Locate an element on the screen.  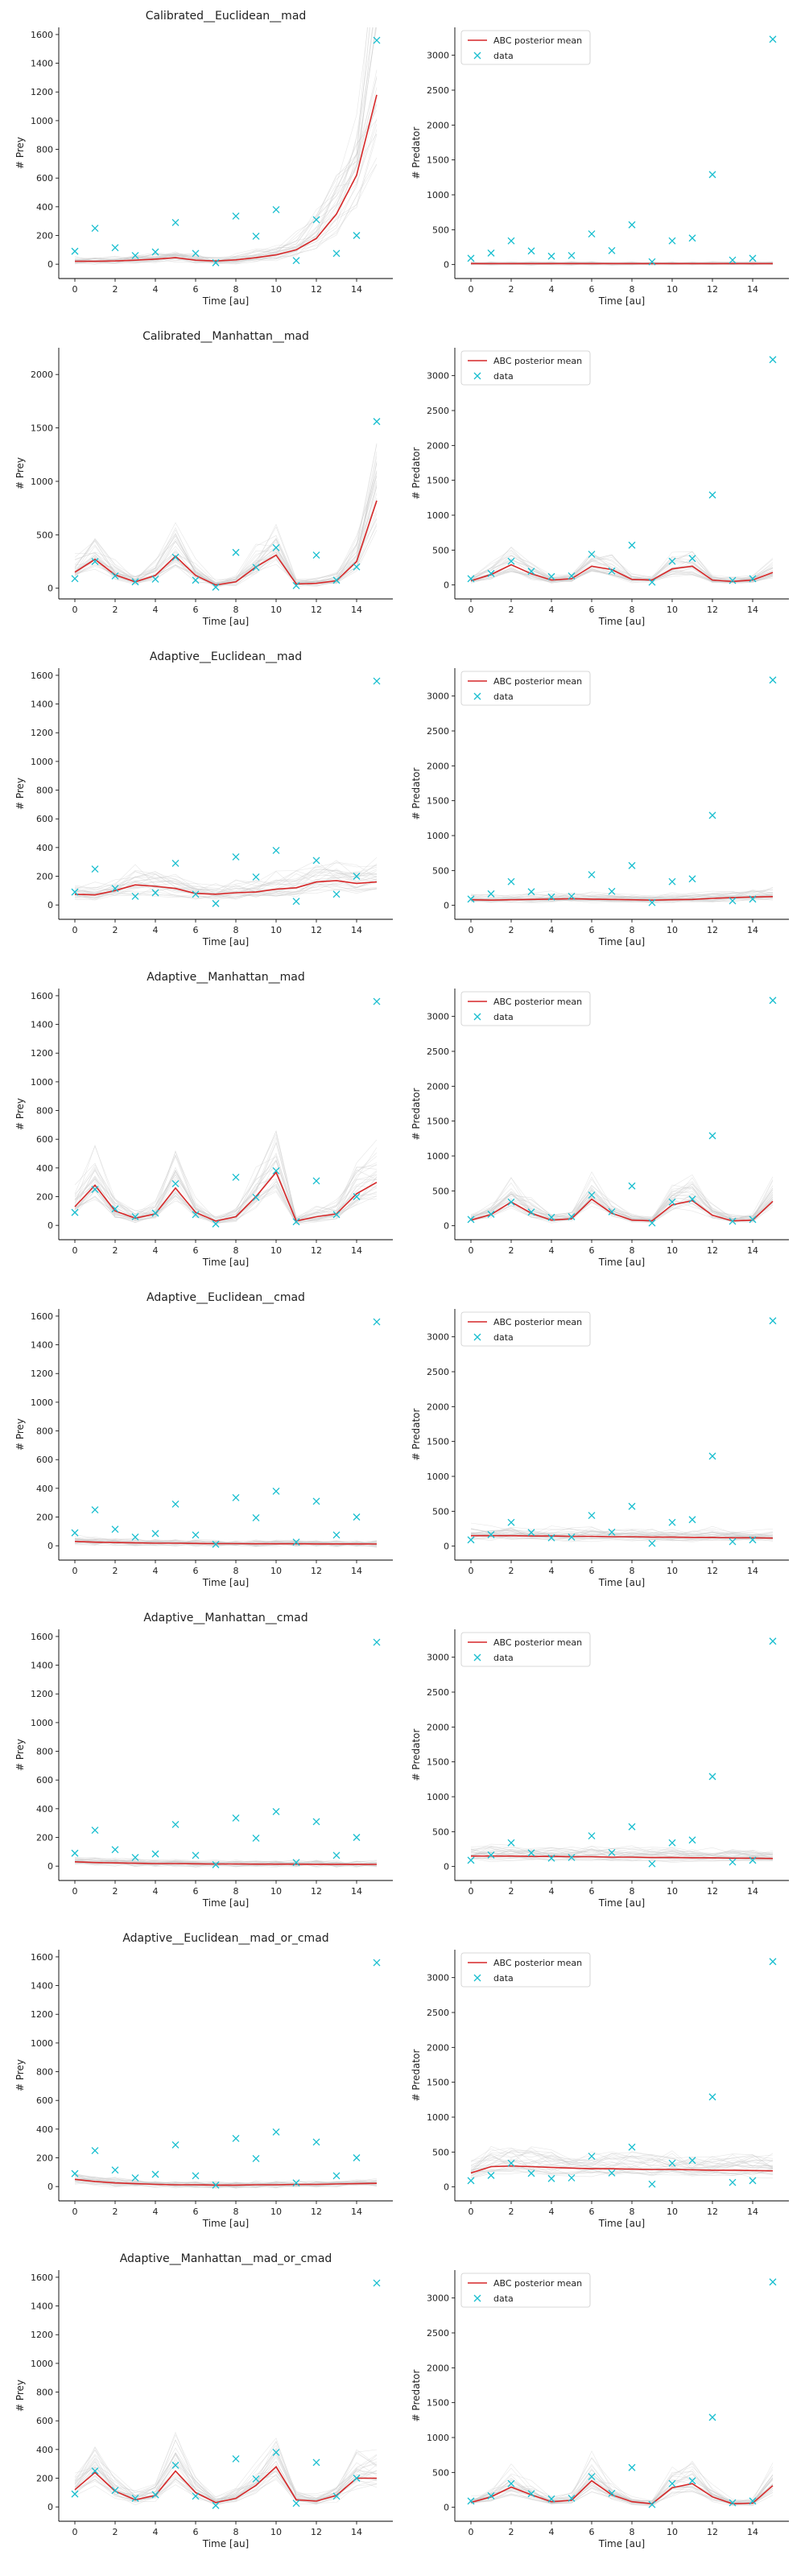
y-tick-label: 400 is located at coordinates (44, 207).